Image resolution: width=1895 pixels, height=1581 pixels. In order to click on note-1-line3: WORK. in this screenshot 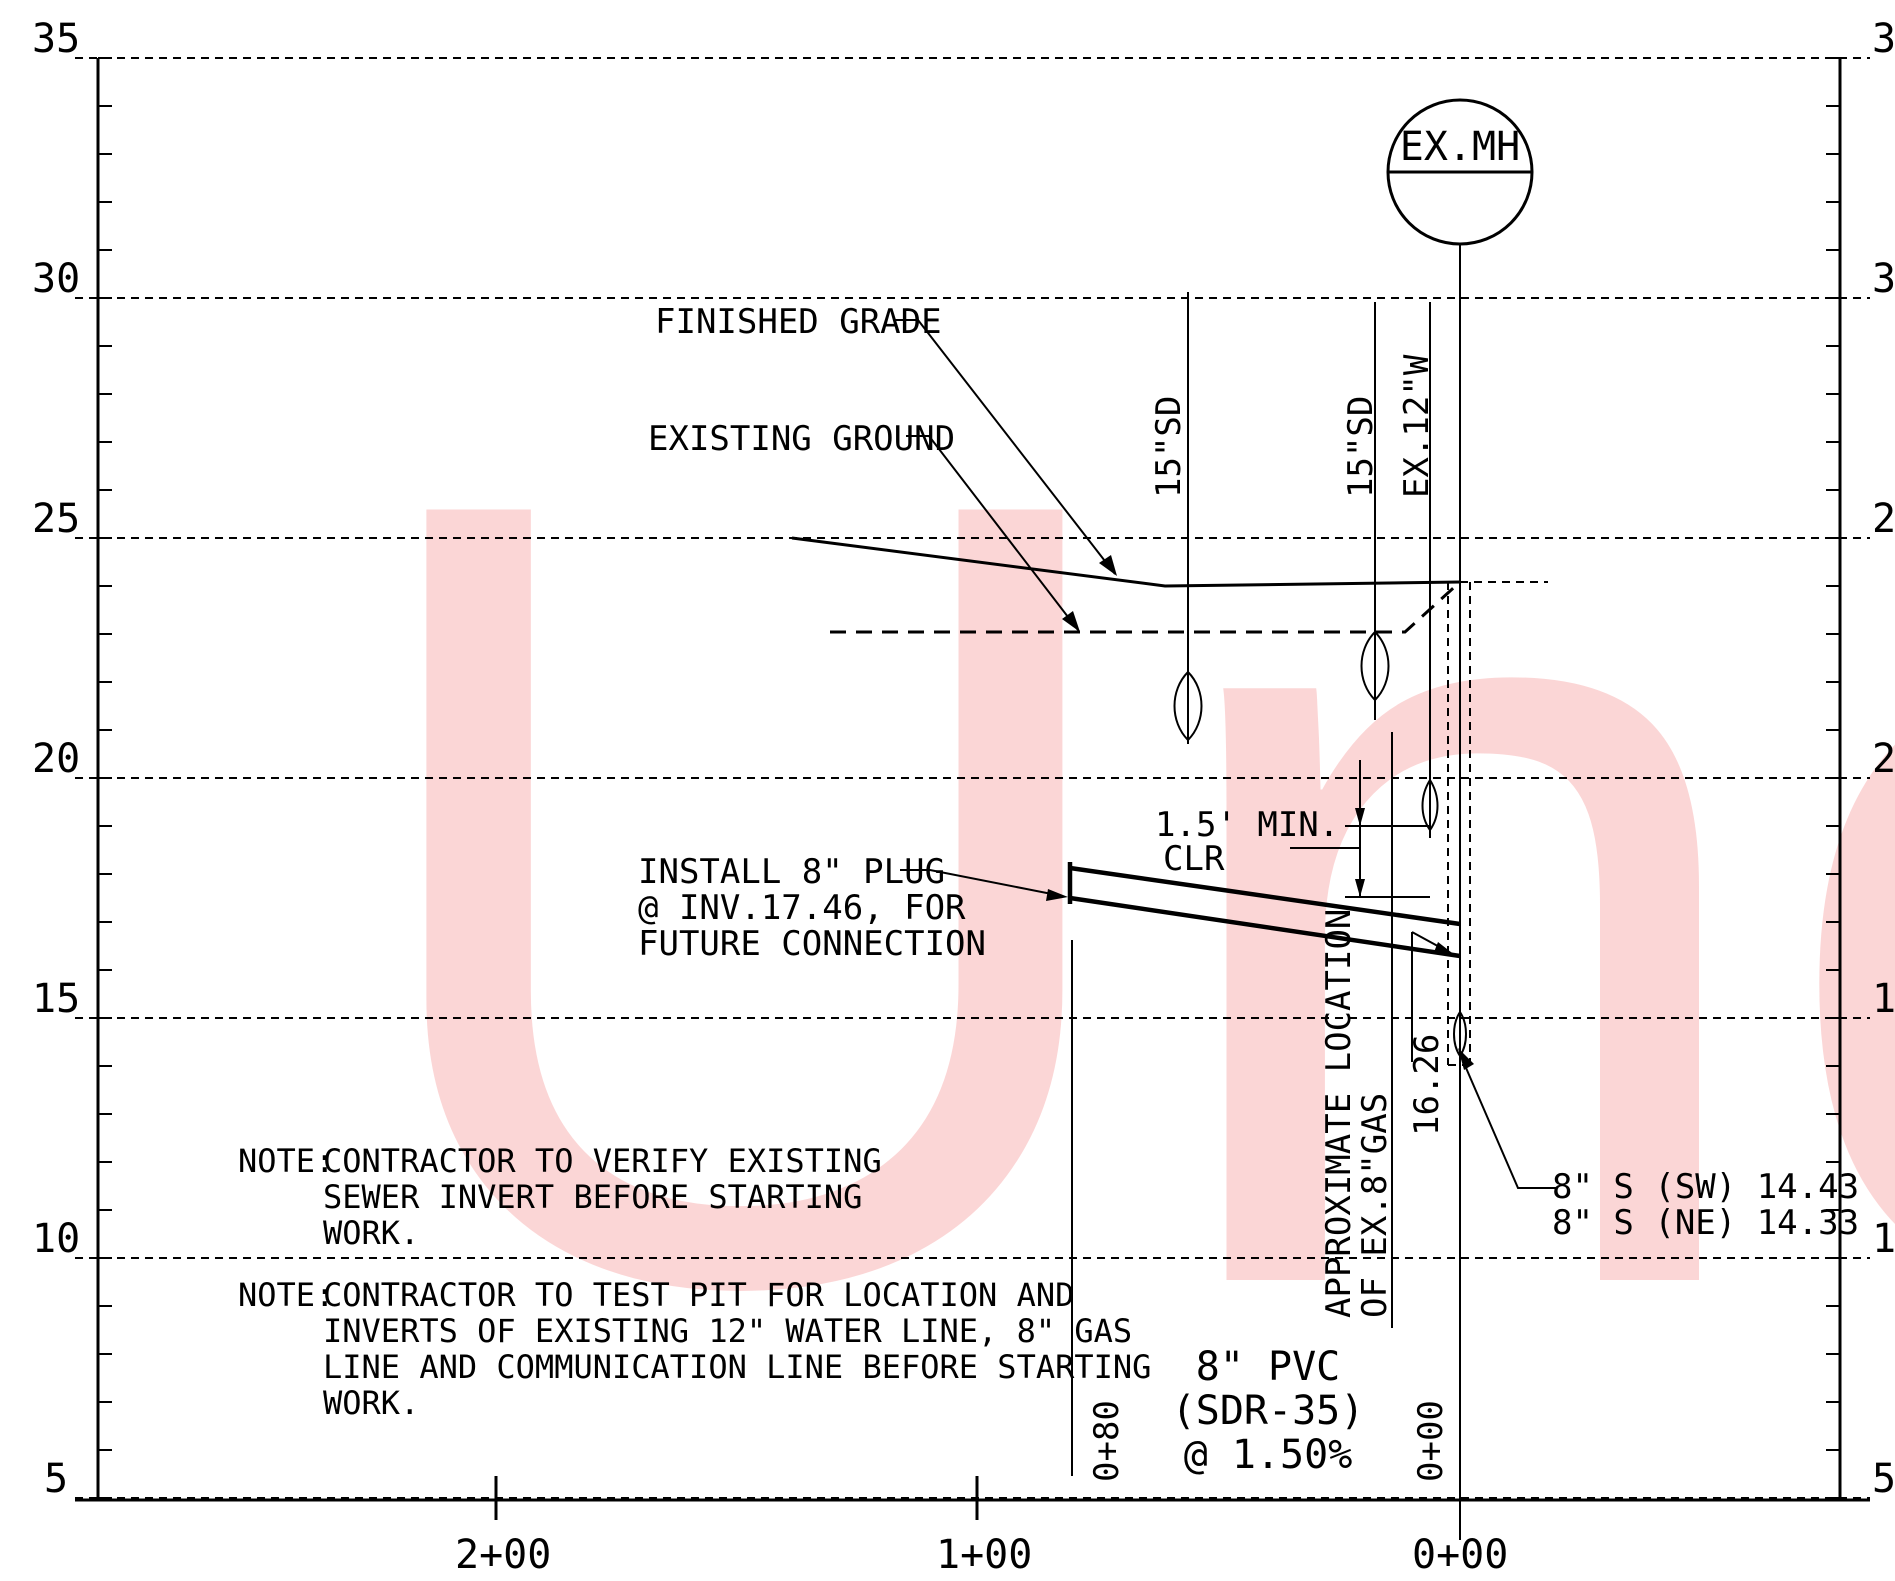, I will do `click(371, 1233)`.